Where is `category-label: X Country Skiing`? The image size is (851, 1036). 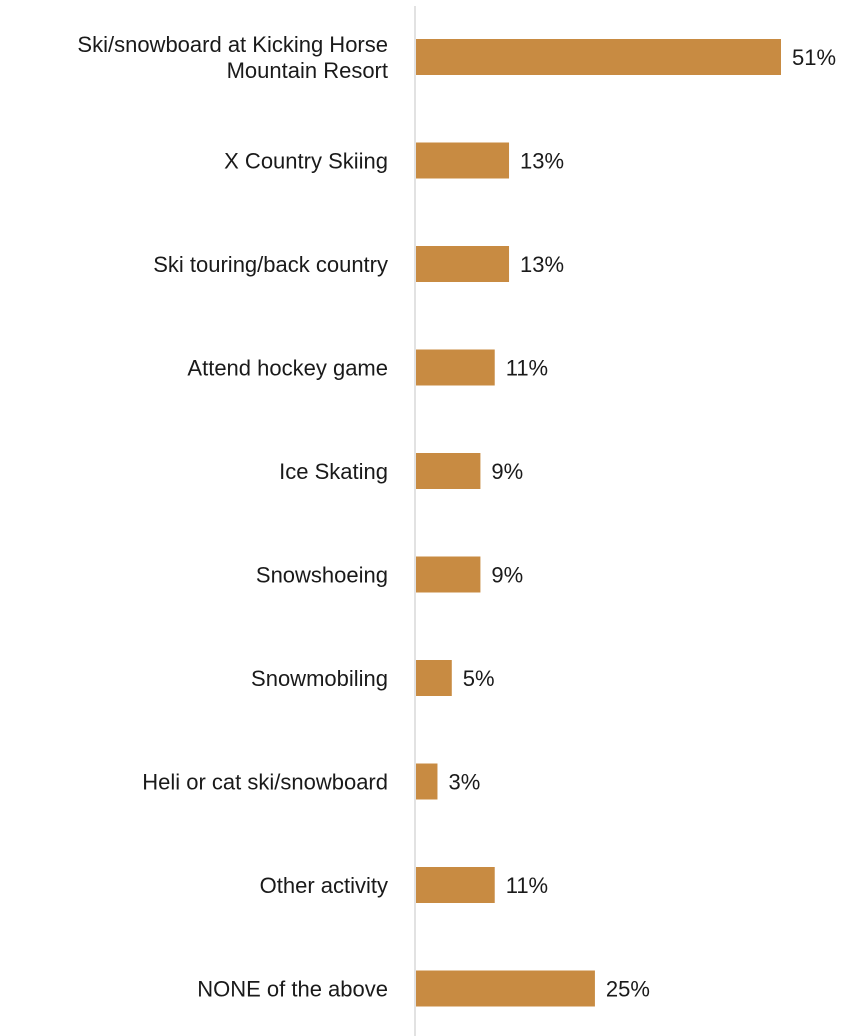 category-label: X Country Skiing is located at coordinates (306, 161).